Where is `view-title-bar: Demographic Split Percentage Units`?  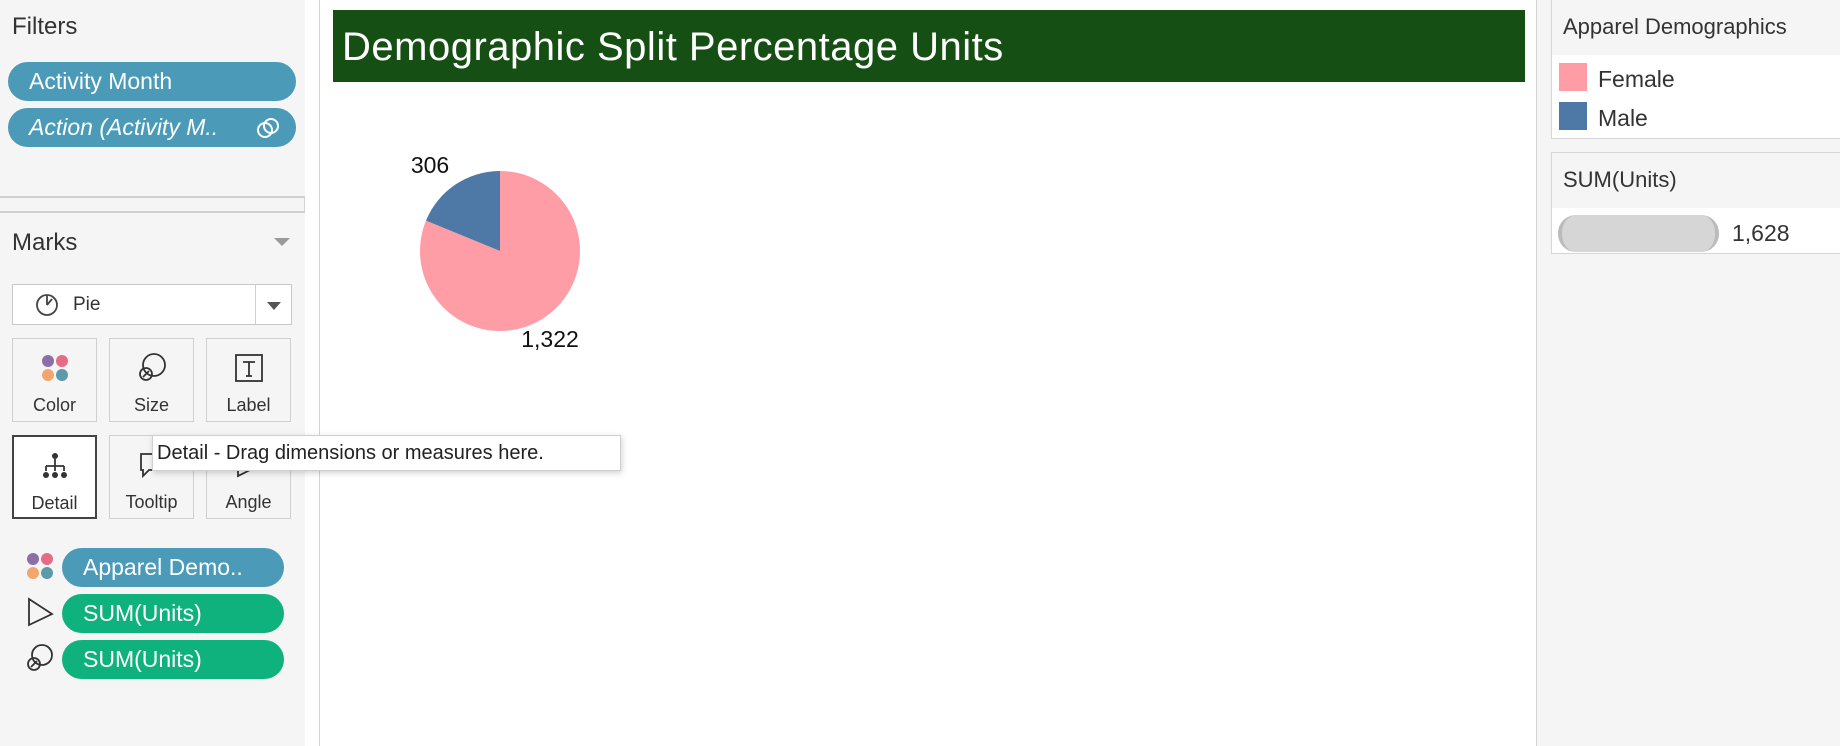 view-title-bar: Demographic Split Percentage Units is located at coordinates (929, 46).